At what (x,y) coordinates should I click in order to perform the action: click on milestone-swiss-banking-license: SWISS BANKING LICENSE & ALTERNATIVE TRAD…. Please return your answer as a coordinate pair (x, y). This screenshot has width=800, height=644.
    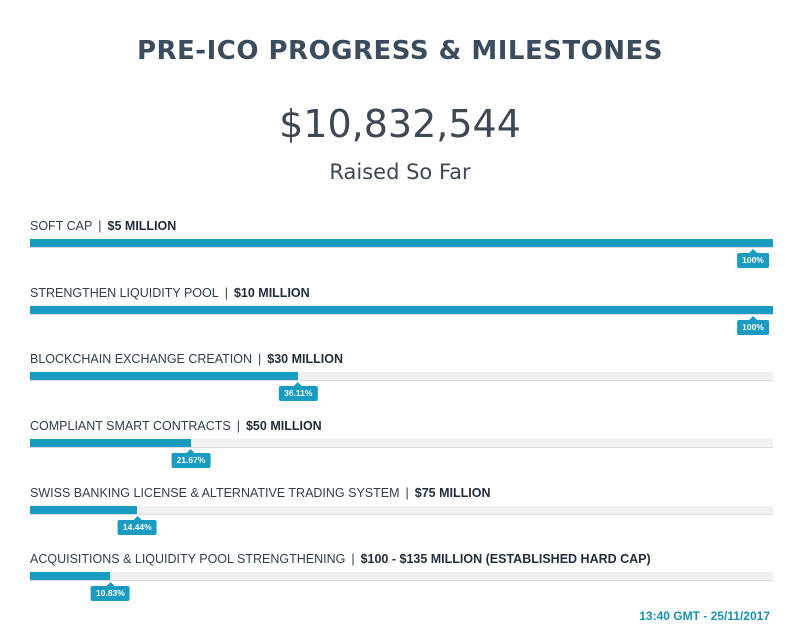
    Looking at the image, I should click on (401, 515).